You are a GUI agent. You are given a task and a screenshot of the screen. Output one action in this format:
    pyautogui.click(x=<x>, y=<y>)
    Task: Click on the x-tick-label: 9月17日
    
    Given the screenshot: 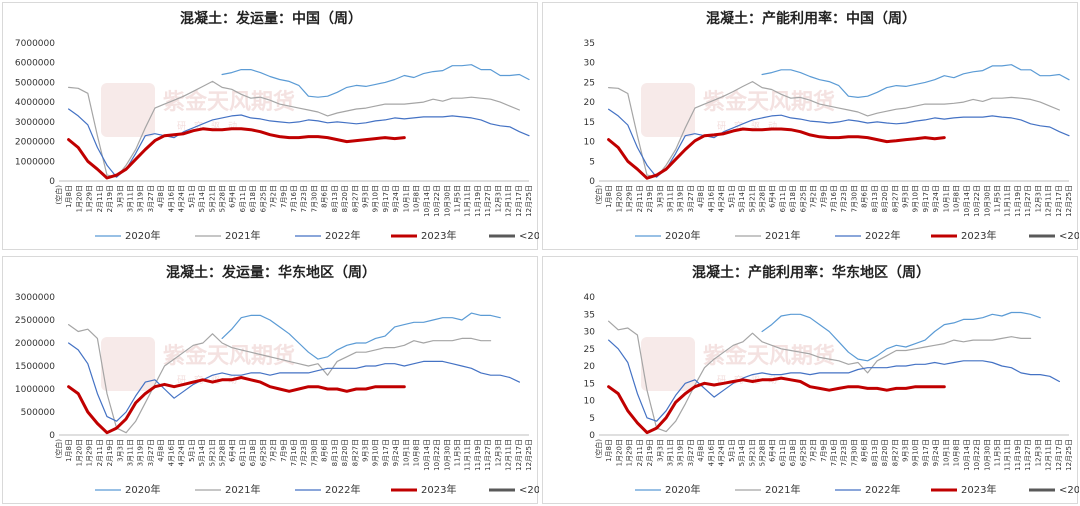 What is the action you would take?
    pyautogui.click(x=926, y=452)
    